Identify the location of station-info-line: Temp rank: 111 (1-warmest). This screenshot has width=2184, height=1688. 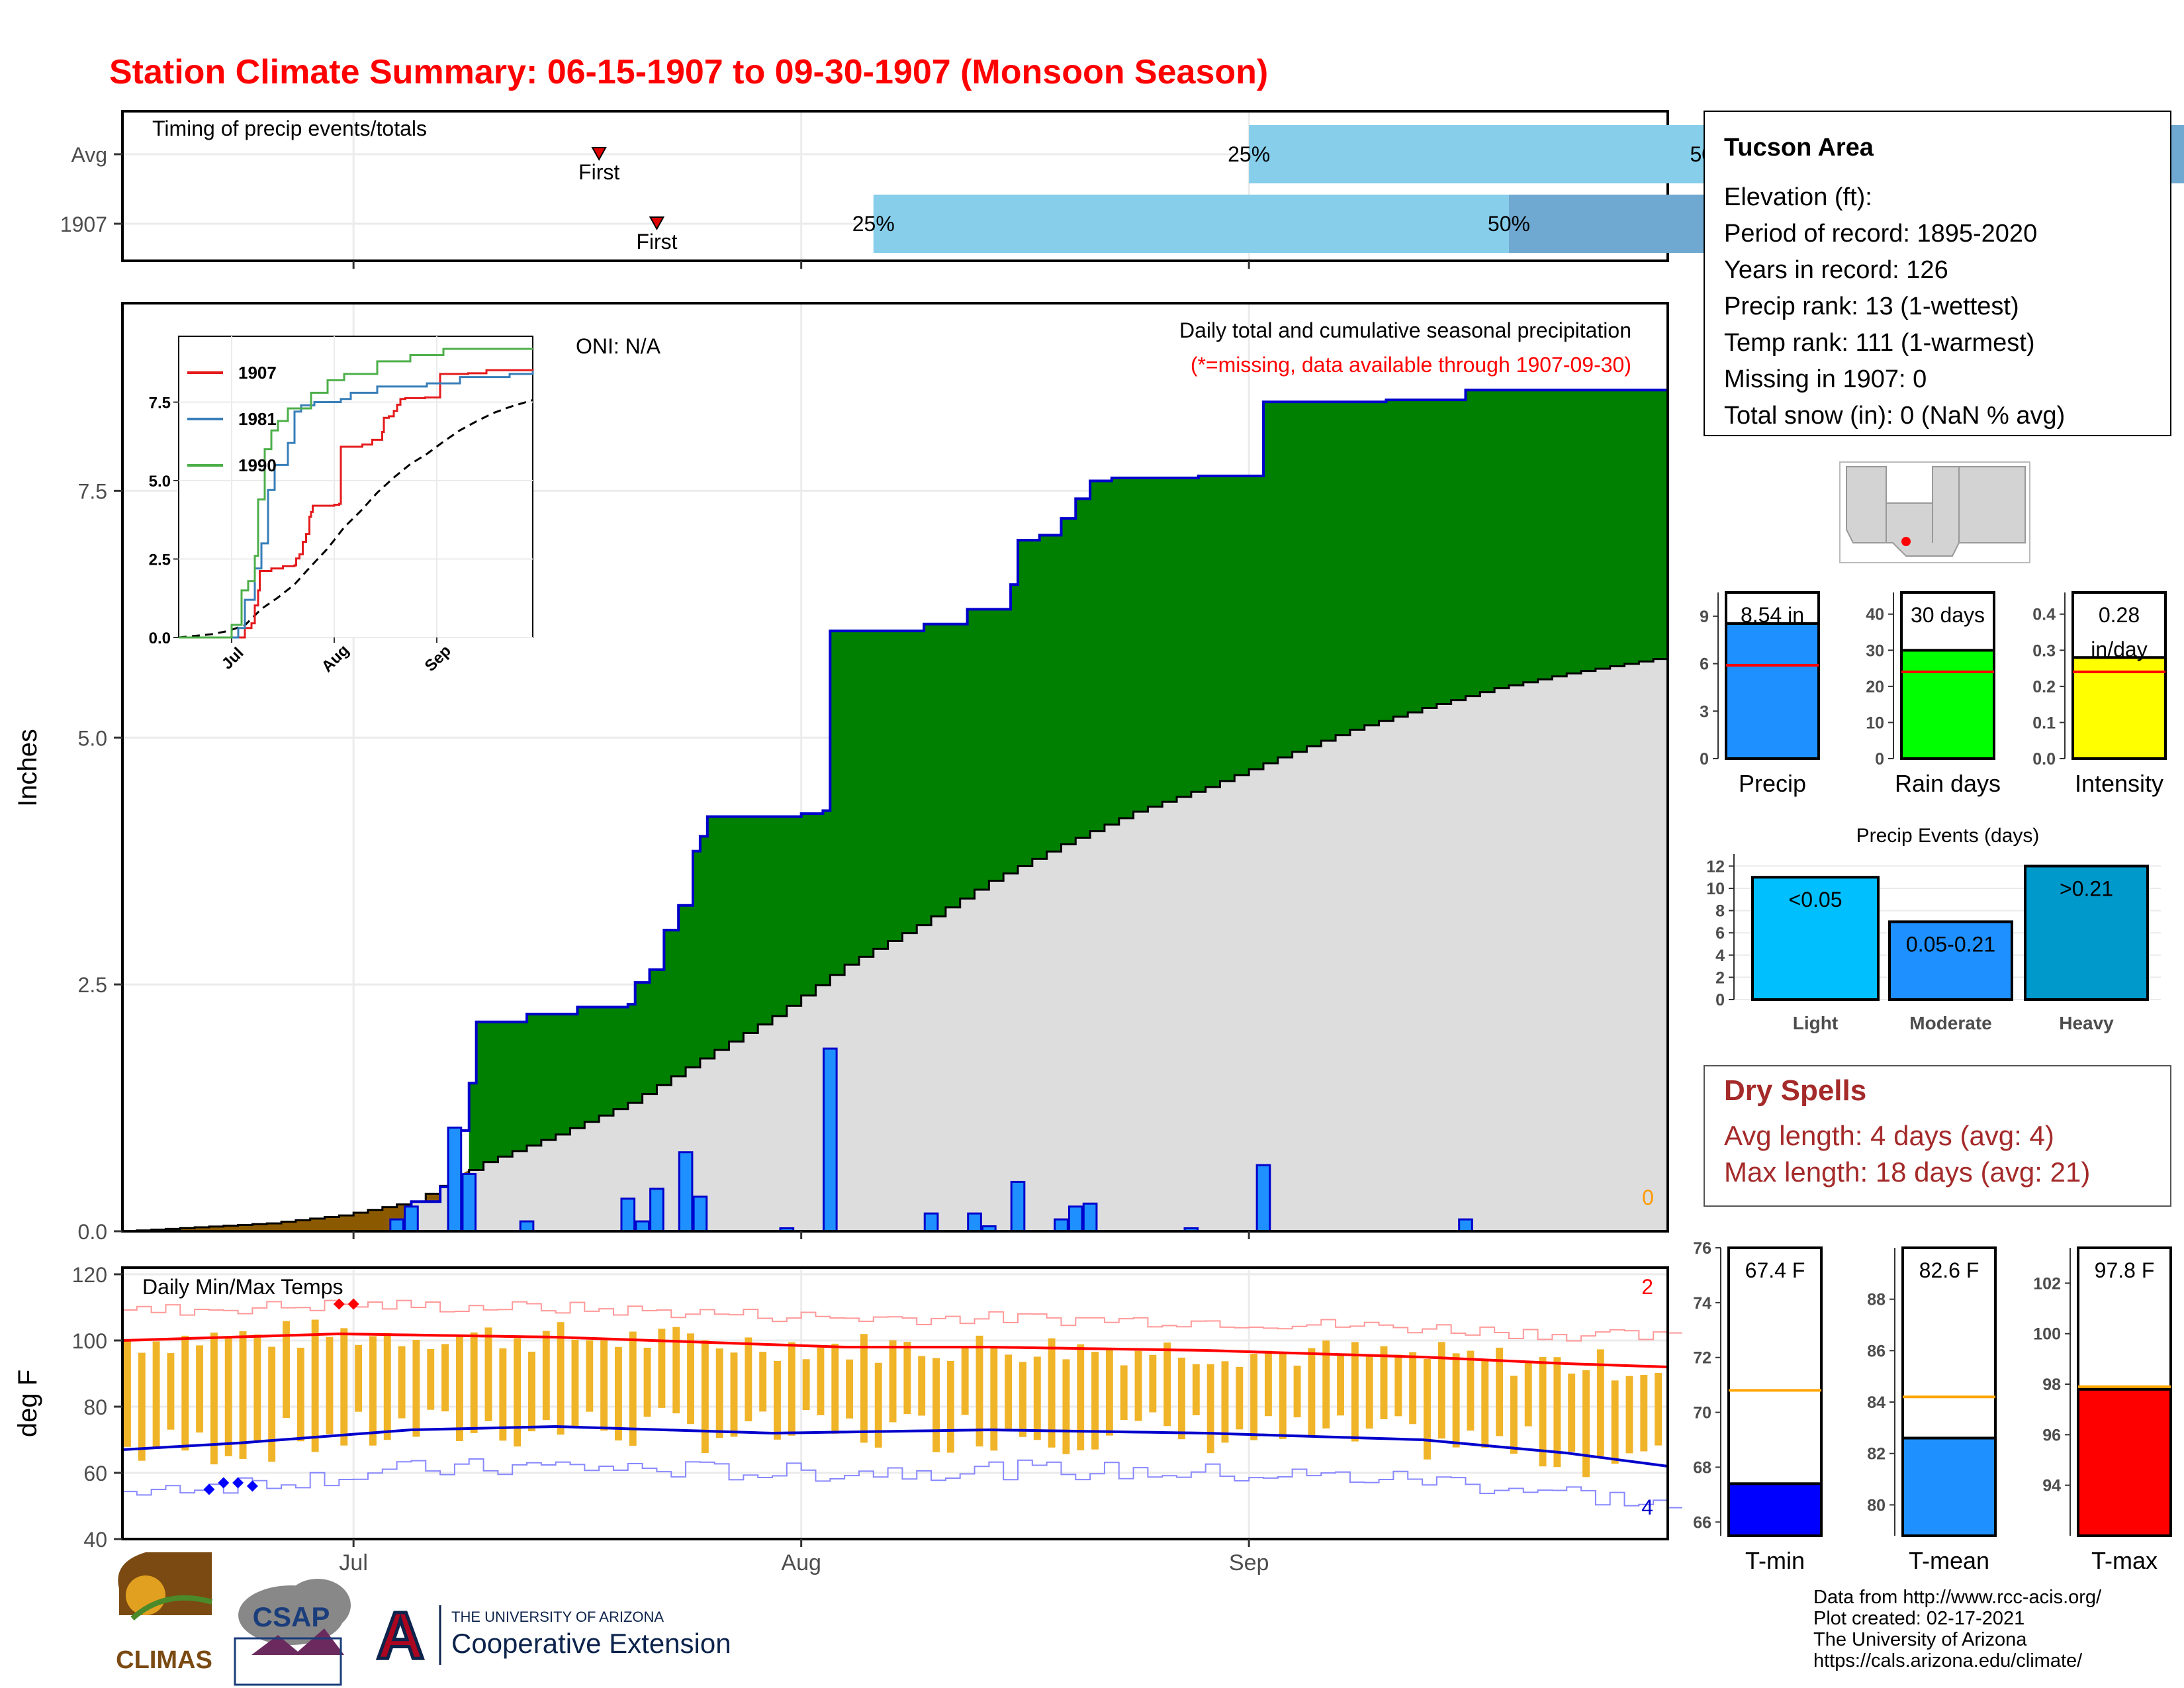
(1880, 343).